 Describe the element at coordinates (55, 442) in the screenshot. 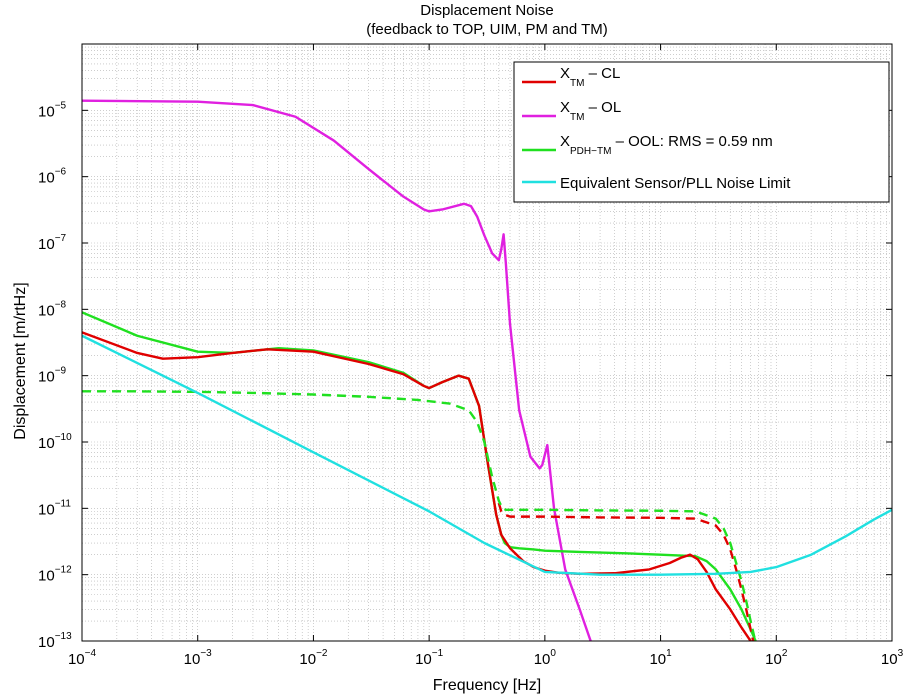

I see `y-tick-label: 10⁻¹⁰` at that location.